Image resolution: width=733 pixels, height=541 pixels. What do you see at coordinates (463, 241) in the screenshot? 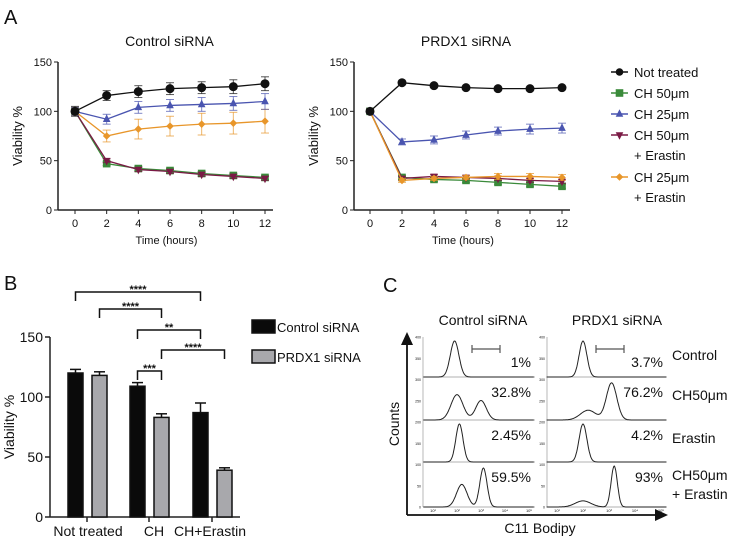
I see `x-axis-label: Time (hours)` at bounding box center [463, 241].